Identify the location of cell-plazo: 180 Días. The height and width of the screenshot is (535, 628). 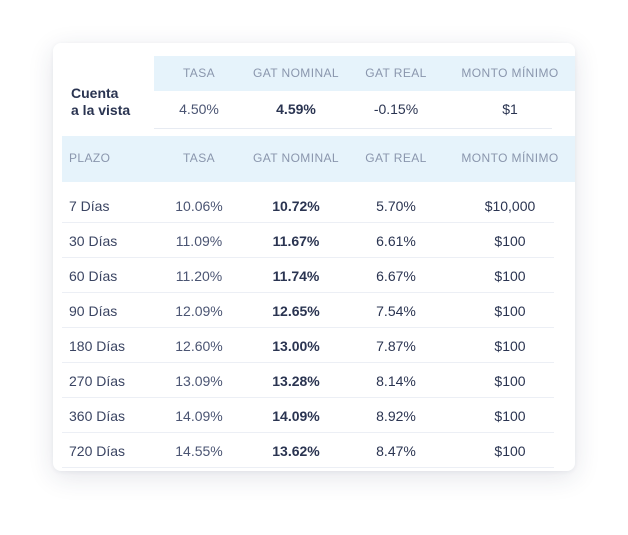
(97, 346).